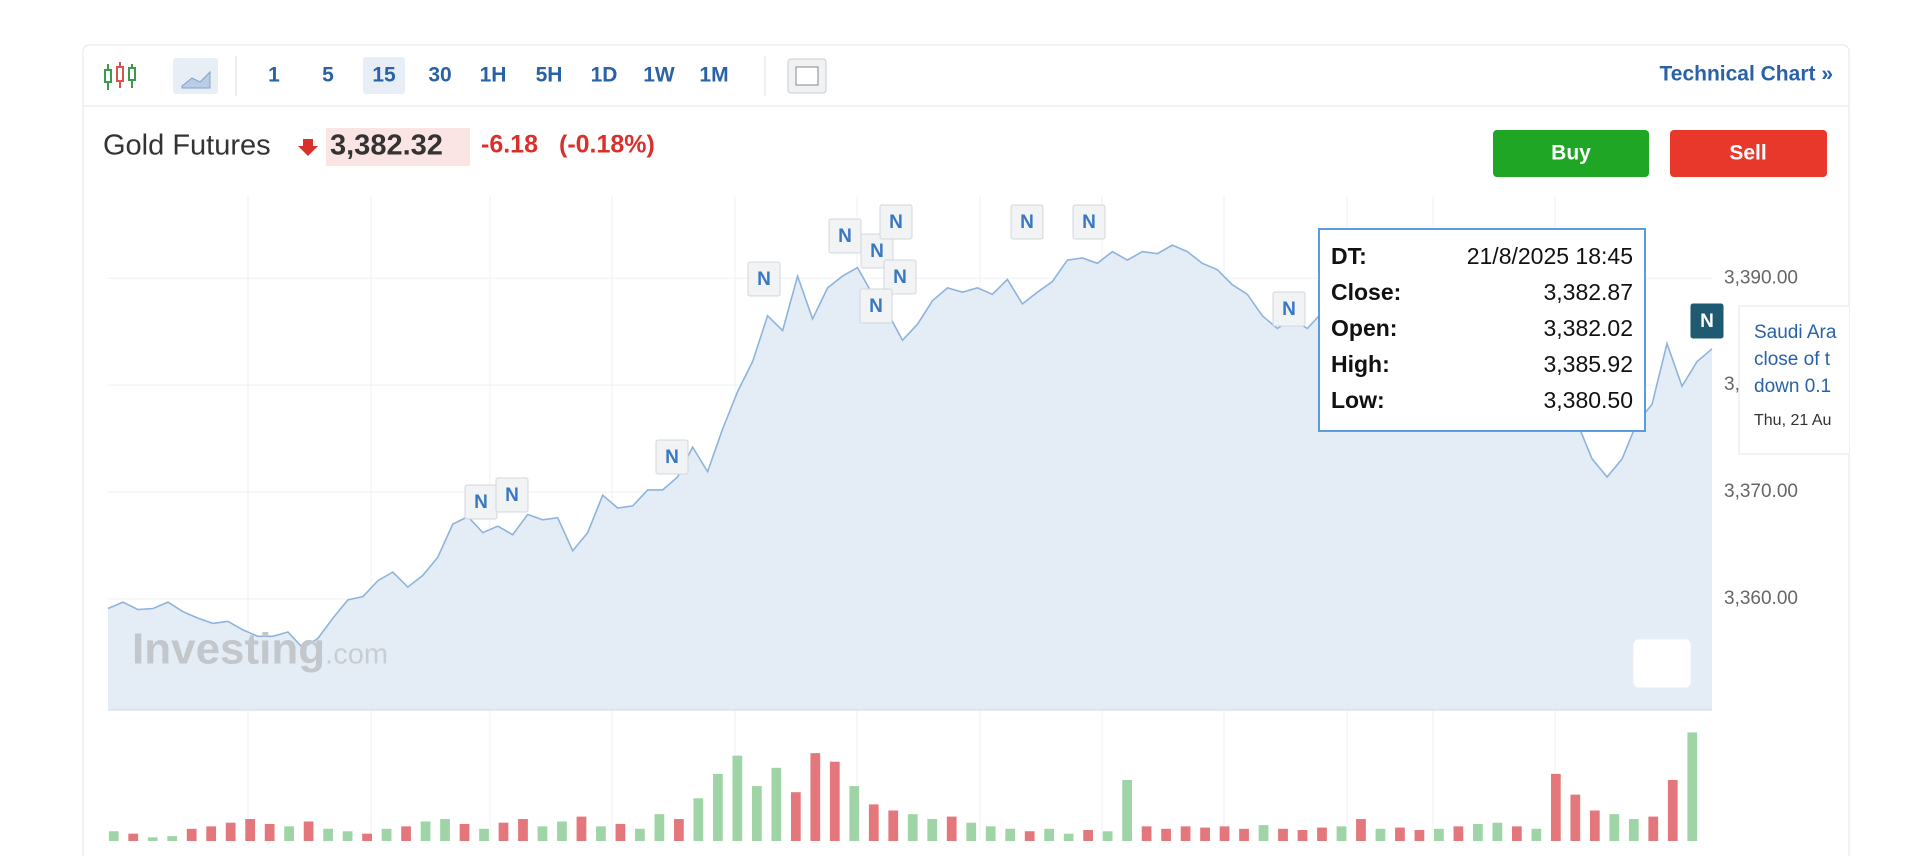  What do you see at coordinates (439, 75) in the screenshot?
I see `interval-button: 30` at bounding box center [439, 75].